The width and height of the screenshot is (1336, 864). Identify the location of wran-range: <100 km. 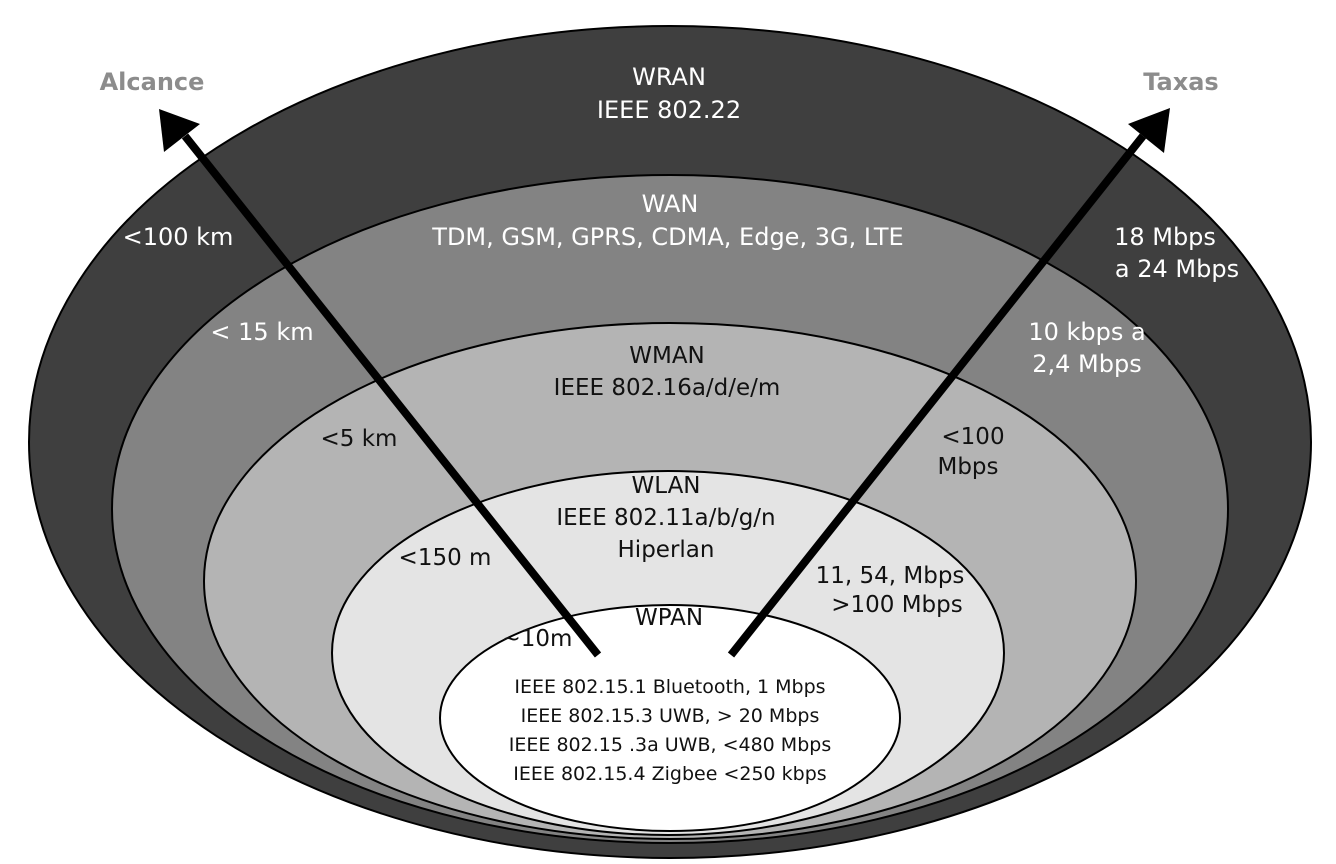
(178, 237).